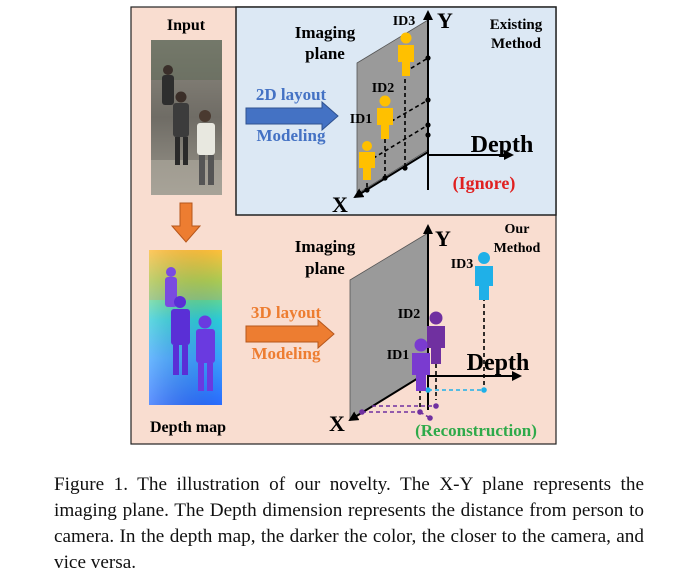 The image size is (682, 579). I want to click on layout-3d-label: 3D layout, so click(286, 312).